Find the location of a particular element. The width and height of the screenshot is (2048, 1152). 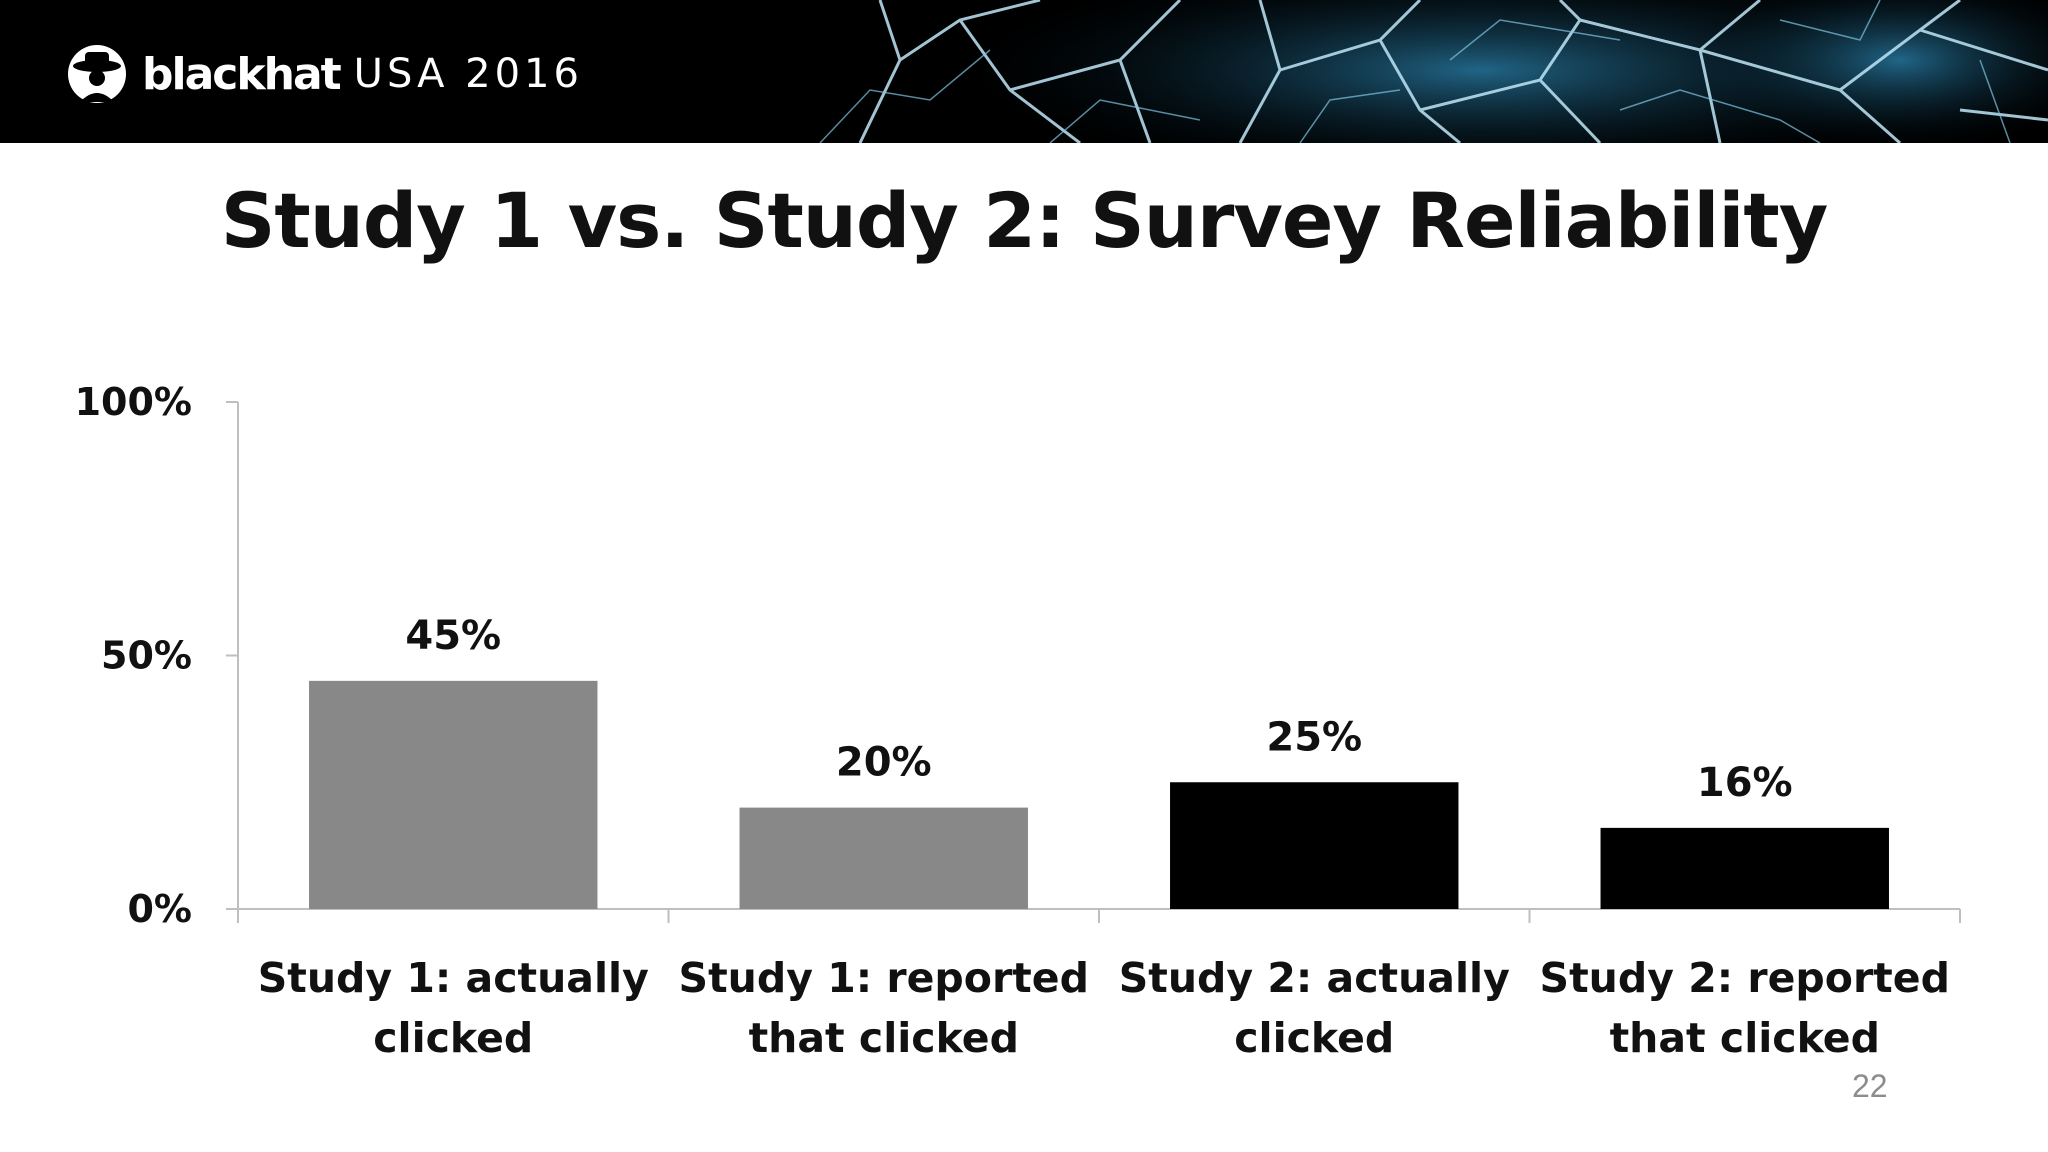

category-label: Study 2: actually is located at coordinates (1314, 978).